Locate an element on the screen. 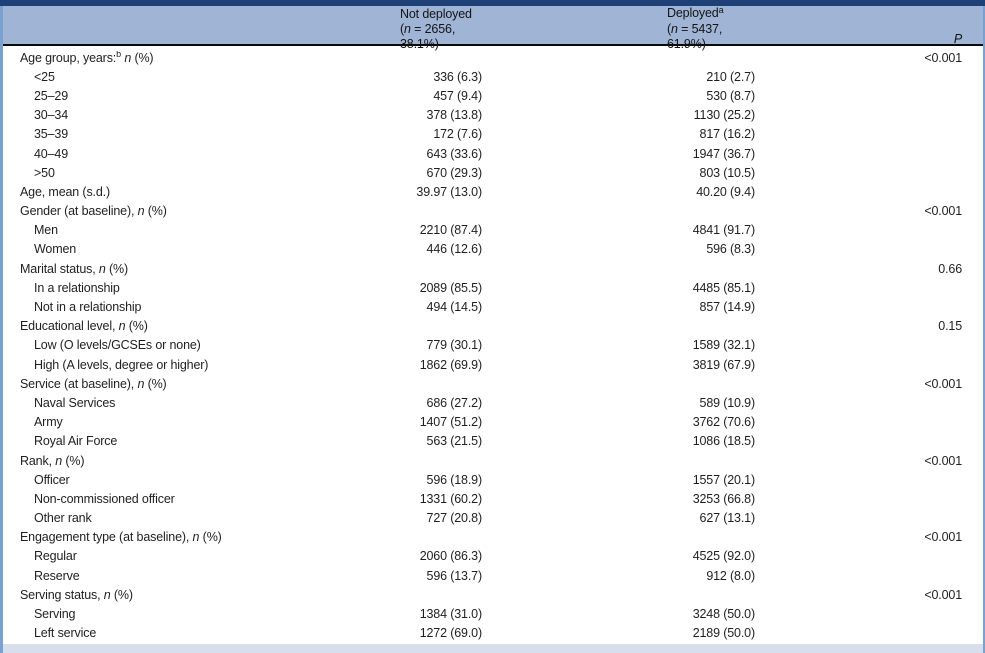 The height and width of the screenshot is (653, 985). deployed-value: 1557 (20.1) is located at coordinates (723, 479).